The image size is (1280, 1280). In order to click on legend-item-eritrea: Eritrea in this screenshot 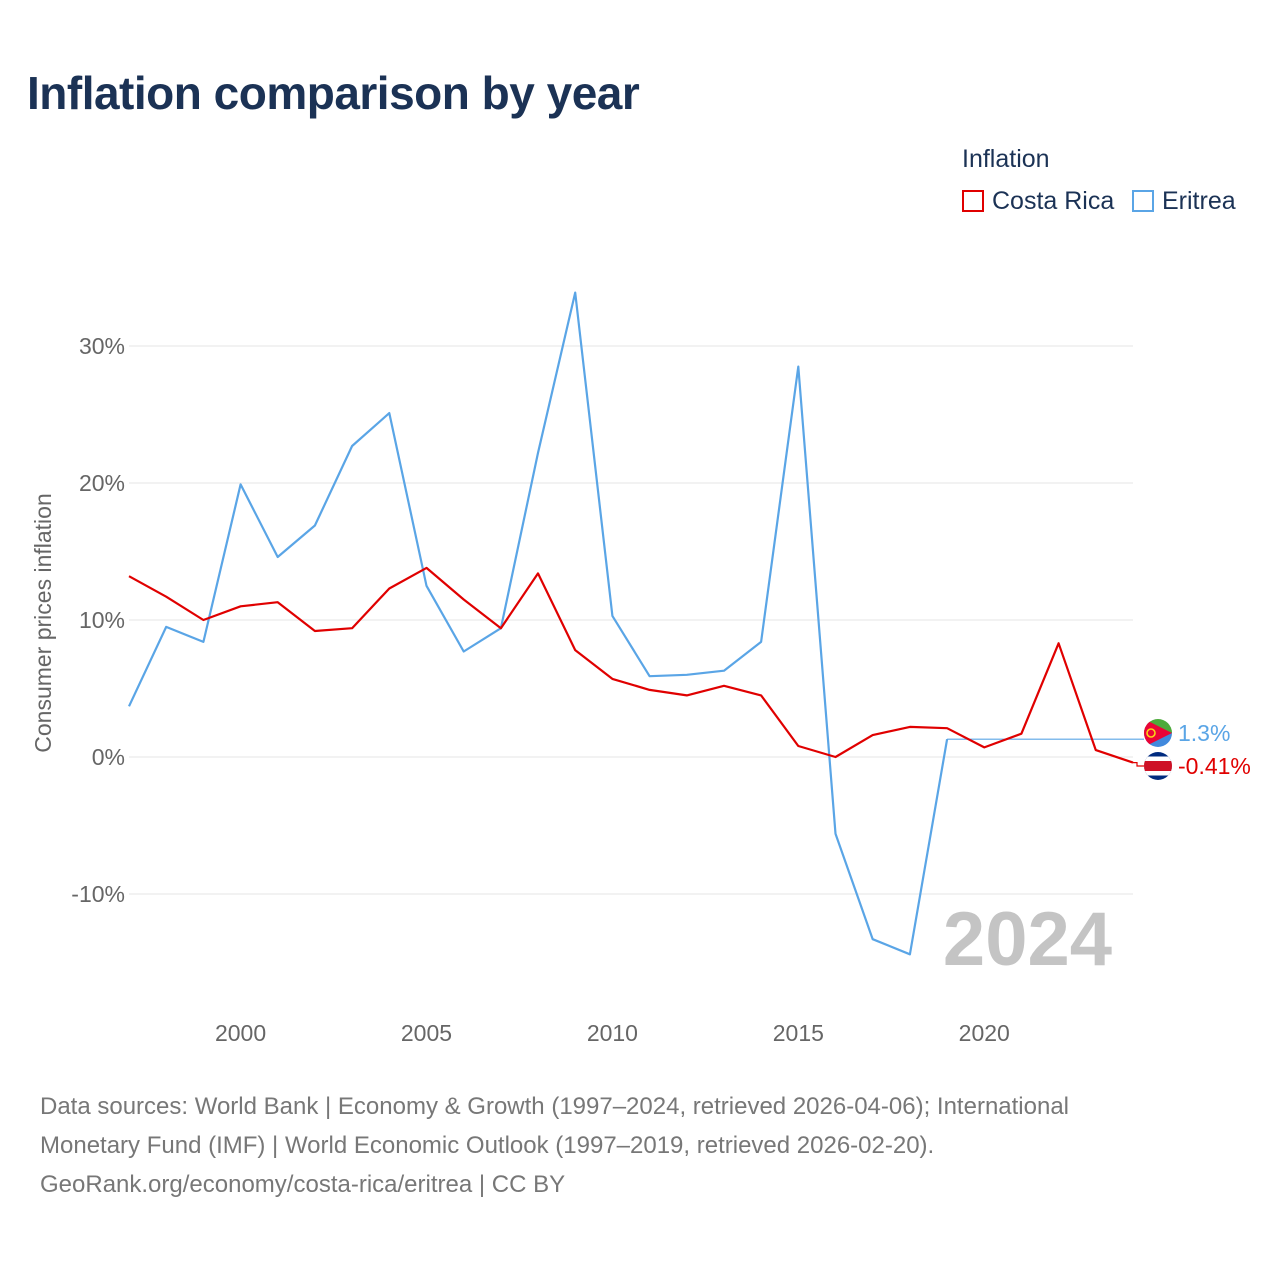, I will do `click(1184, 201)`.